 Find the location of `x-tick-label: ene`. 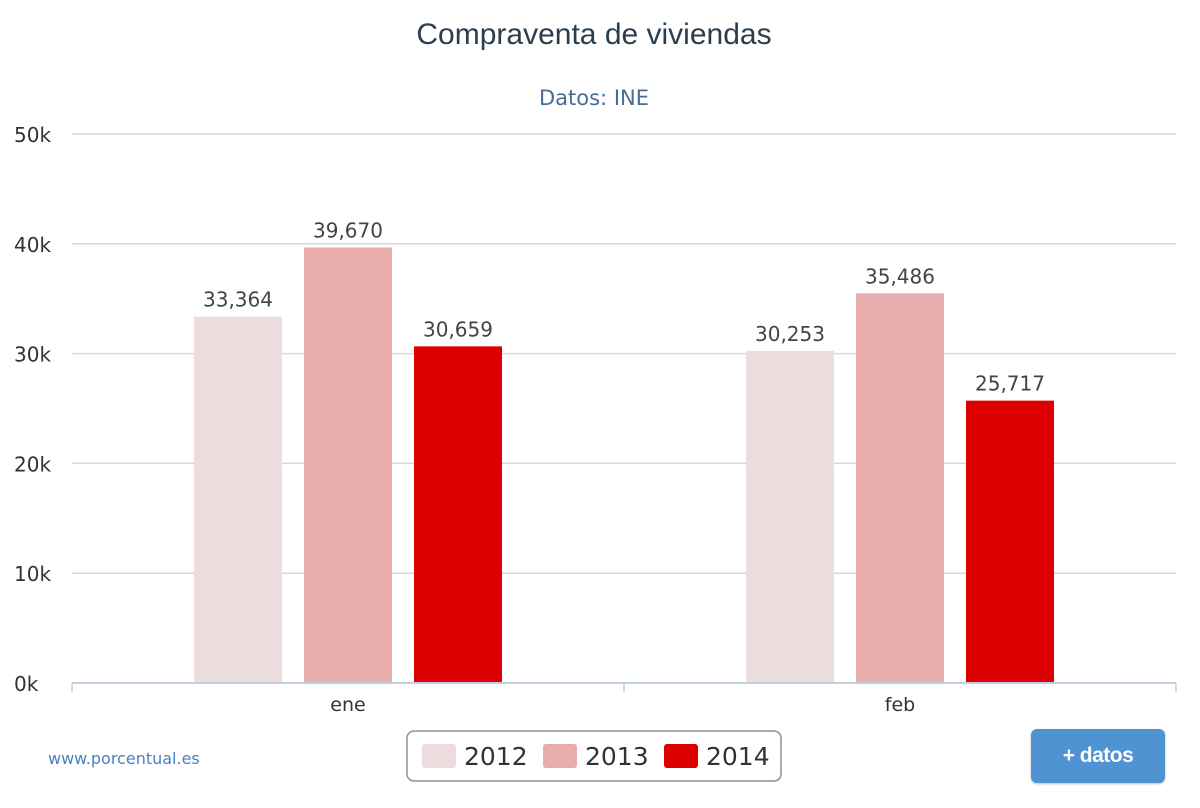

x-tick-label: ene is located at coordinates (347, 705).